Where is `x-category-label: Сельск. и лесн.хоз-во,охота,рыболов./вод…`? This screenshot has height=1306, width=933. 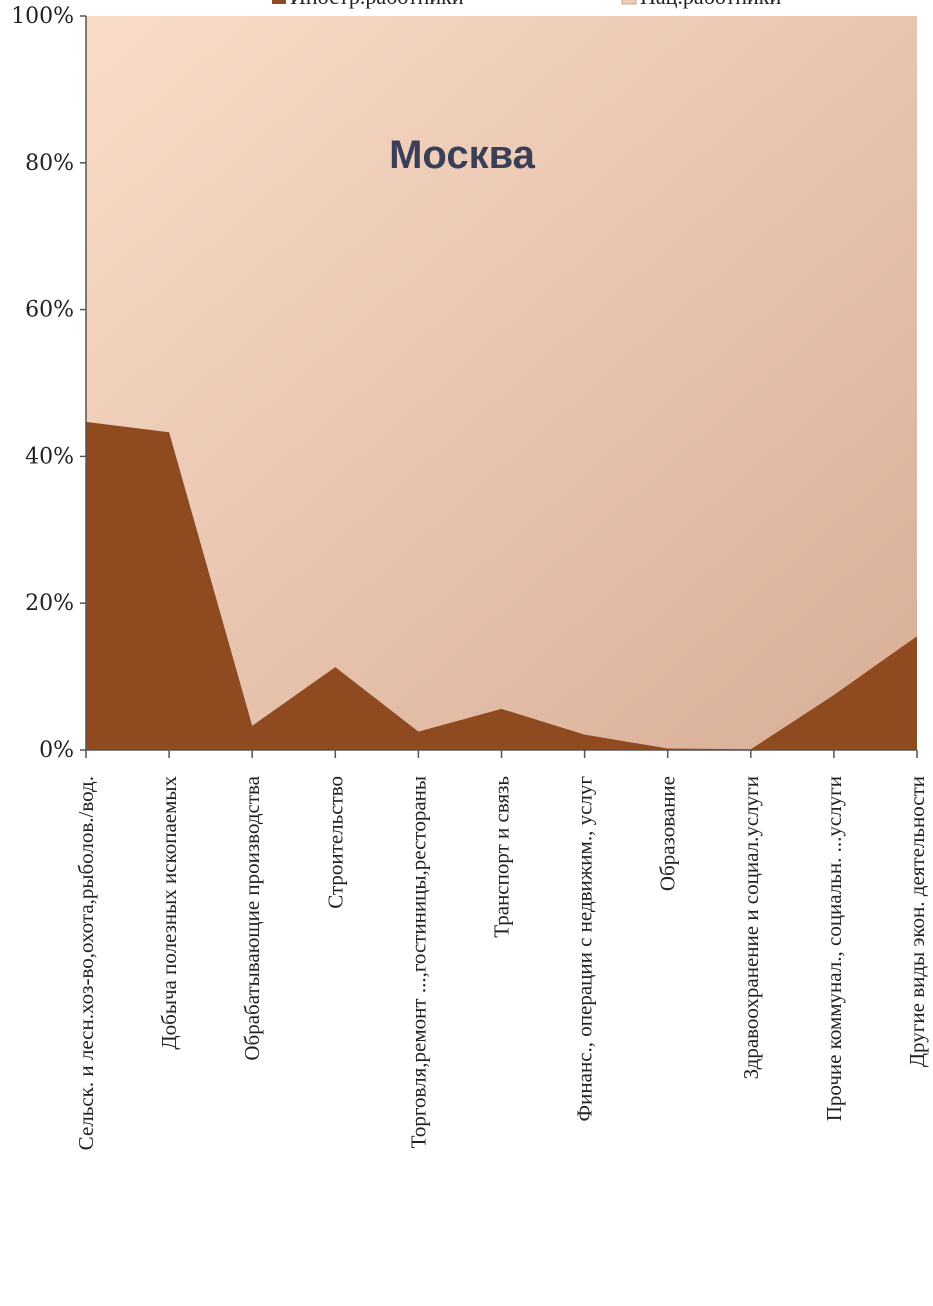
x-category-label: Сельск. и лесн.хоз-во,охота,рыболов./вод… is located at coordinates (86, 963).